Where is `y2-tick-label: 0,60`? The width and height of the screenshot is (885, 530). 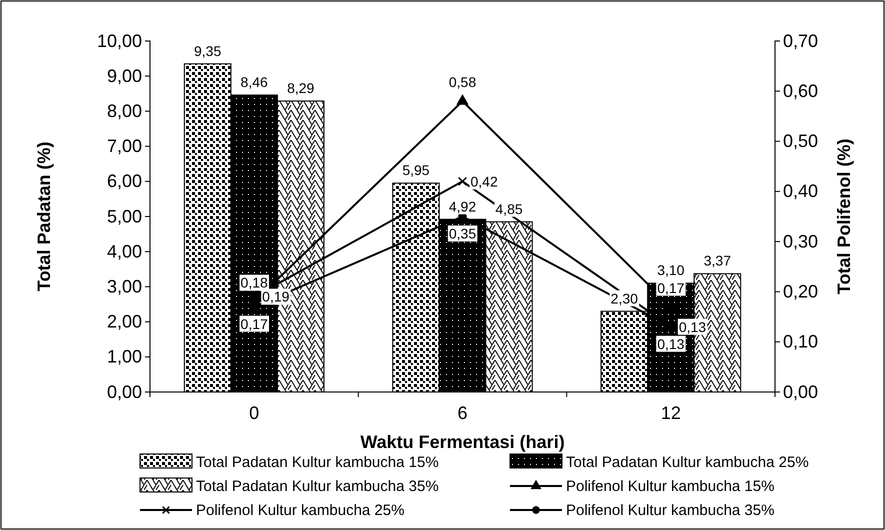 y2-tick-label: 0,60 is located at coordinates (800, 90).